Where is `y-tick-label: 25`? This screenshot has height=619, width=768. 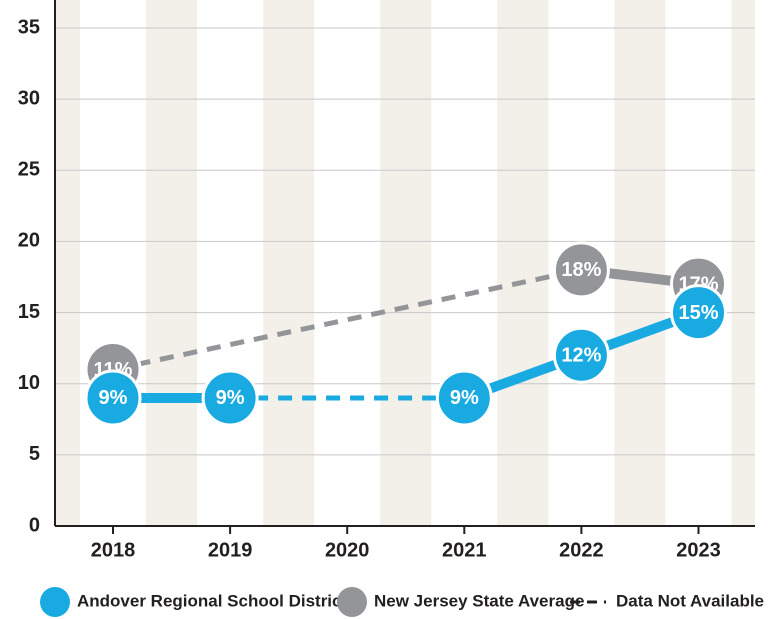 y-tick-label: 25 is located at coordinates (29, 170).